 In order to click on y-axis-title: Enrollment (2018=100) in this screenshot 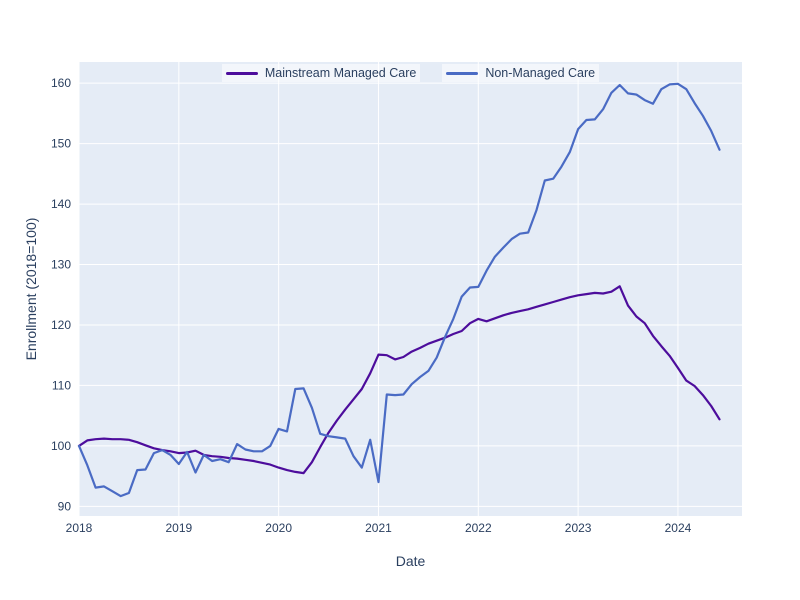, I will do `click(31, 289)`.